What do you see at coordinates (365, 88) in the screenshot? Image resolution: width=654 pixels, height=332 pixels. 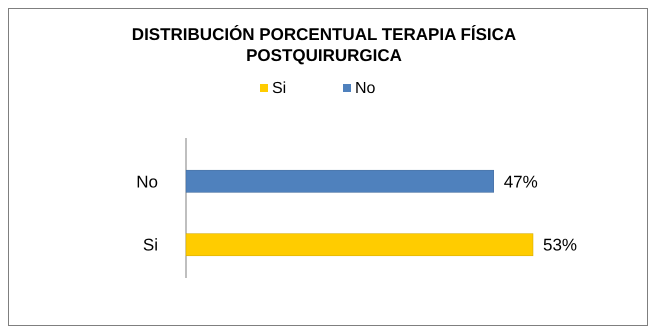 I see `legend-label: No` at bounding box center [365, 88].